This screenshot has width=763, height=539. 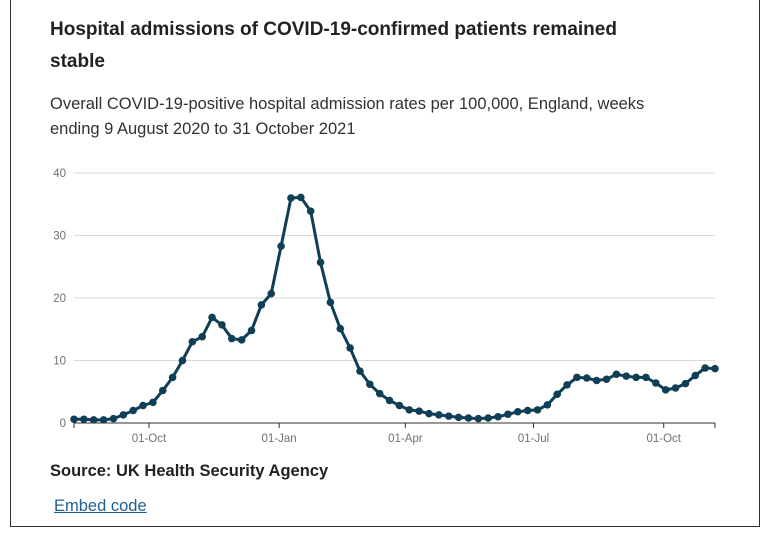 I want to click on source-text: Source: UK Health Security Agency, so click(x=189, y=471).